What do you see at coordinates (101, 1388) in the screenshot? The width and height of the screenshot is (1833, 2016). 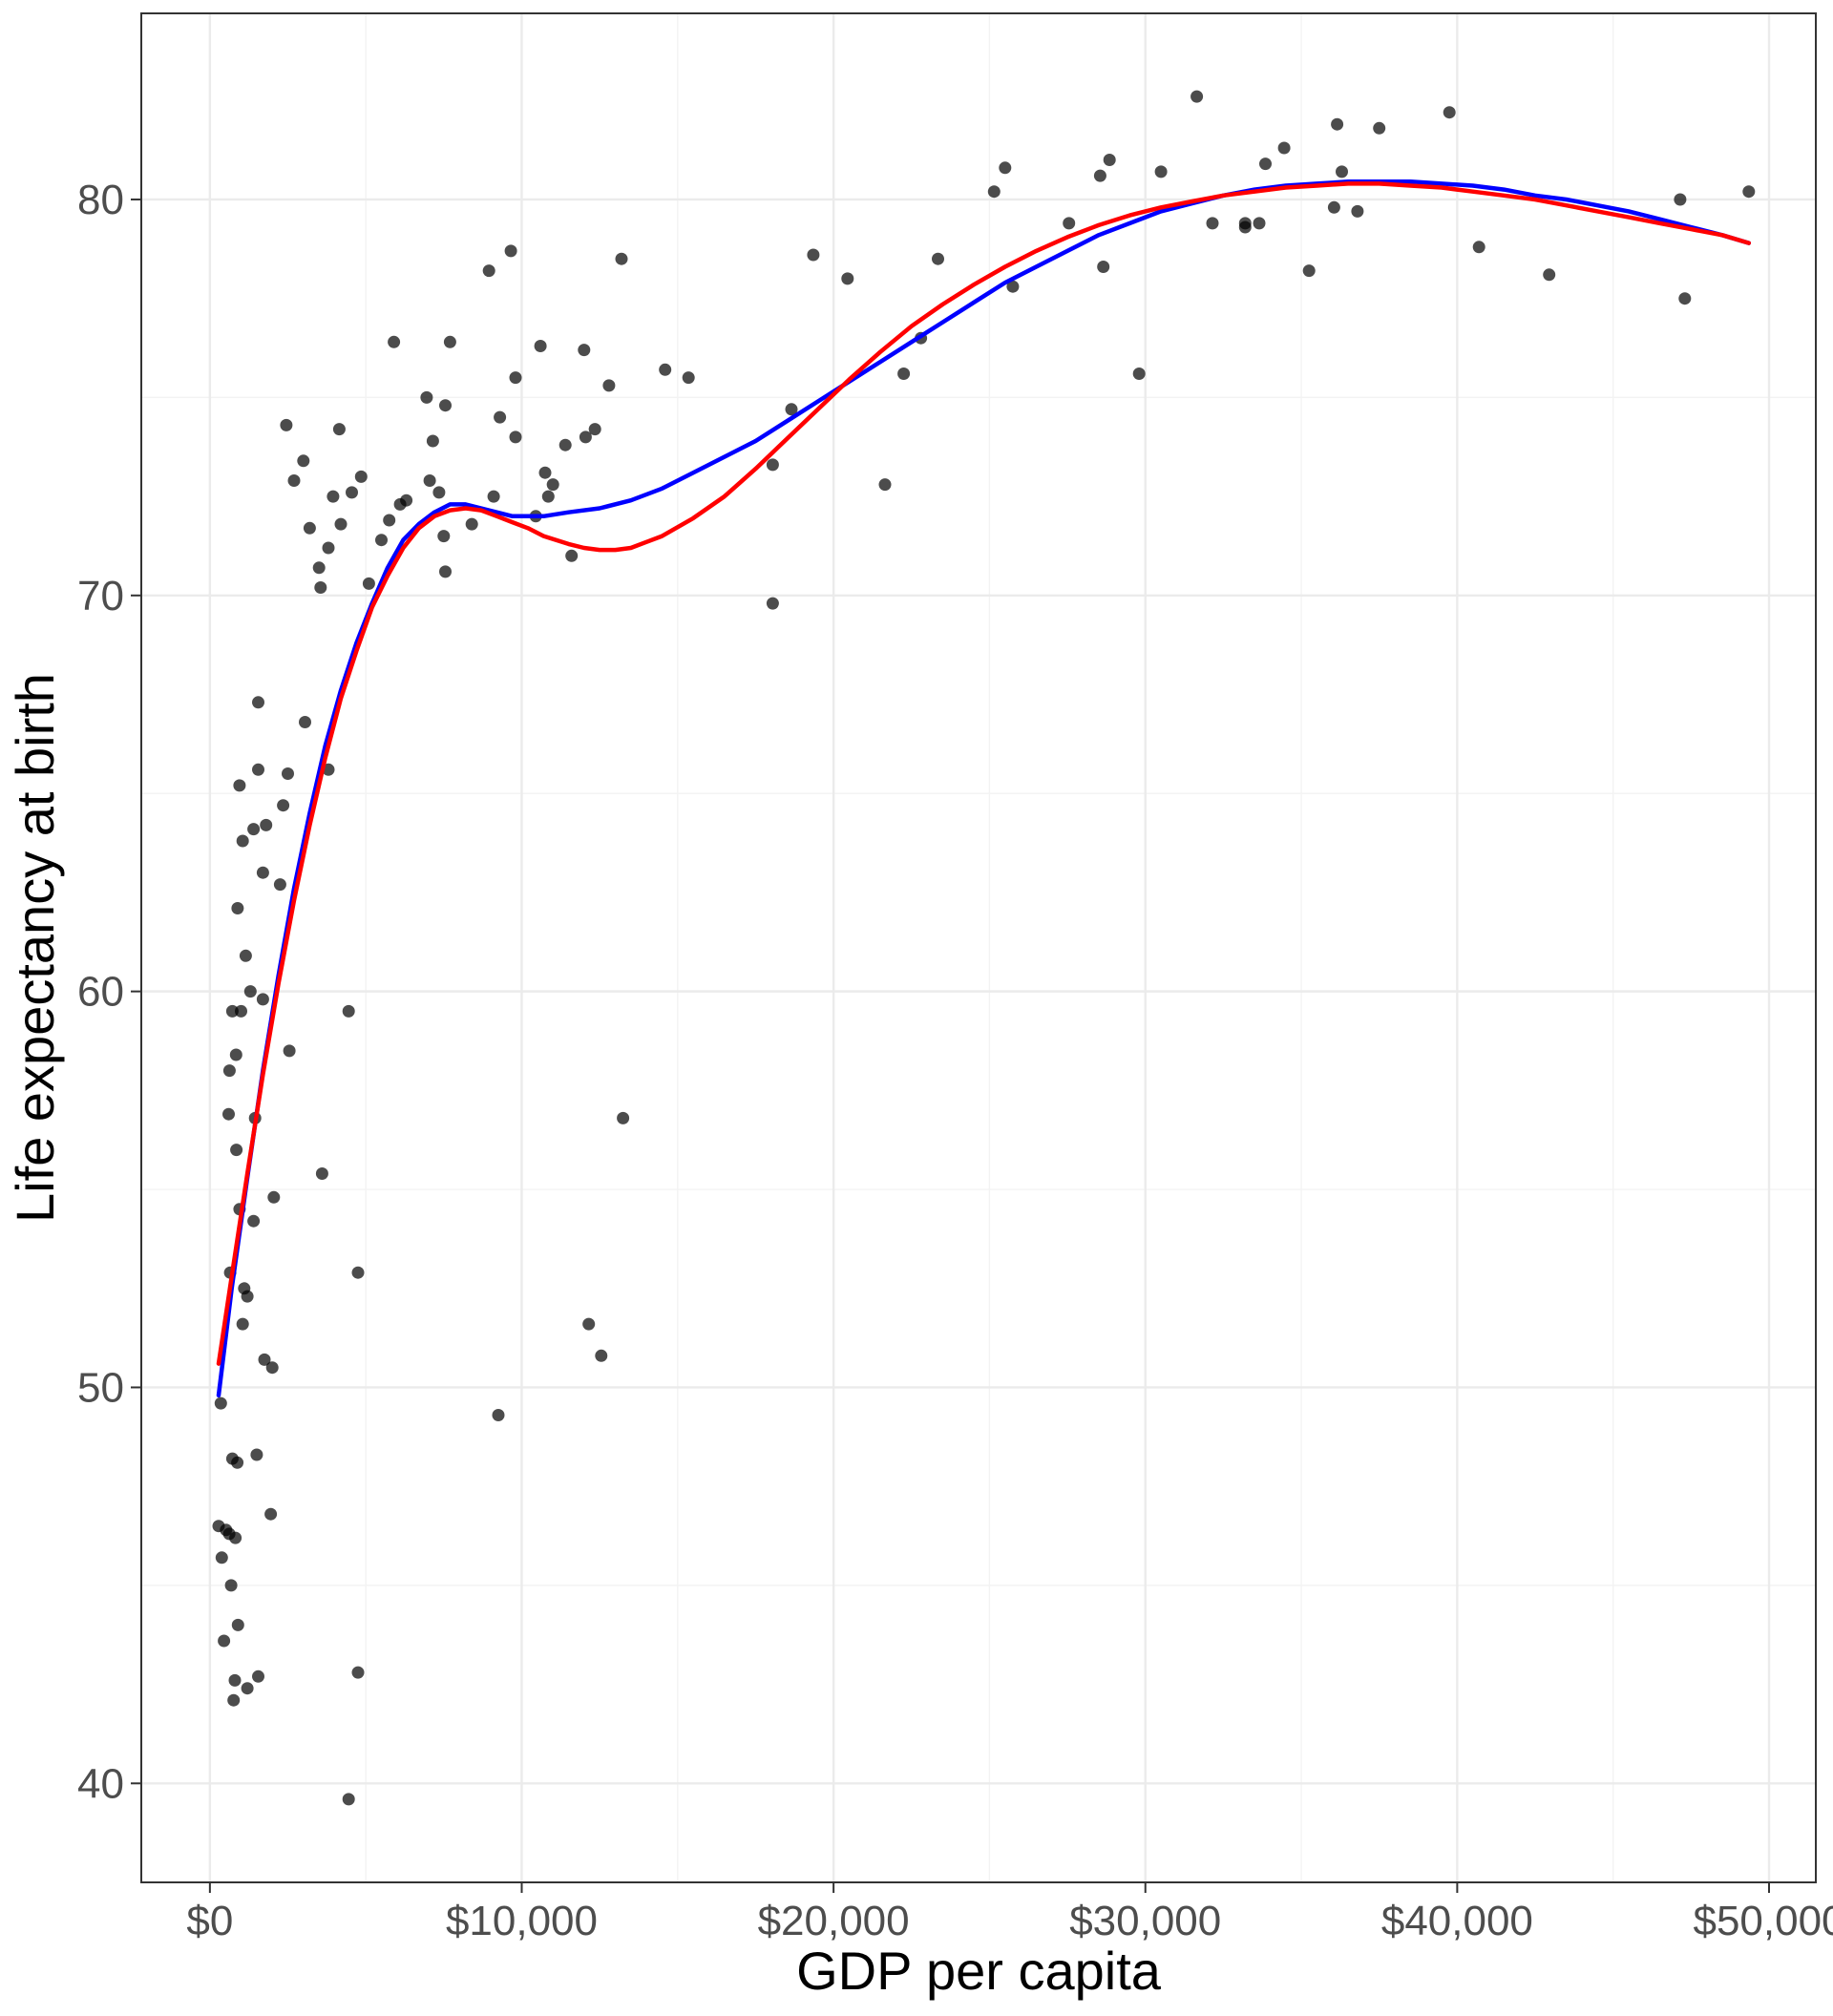 I see `y-tick-label: 50` at bounding box center [101, 1388].